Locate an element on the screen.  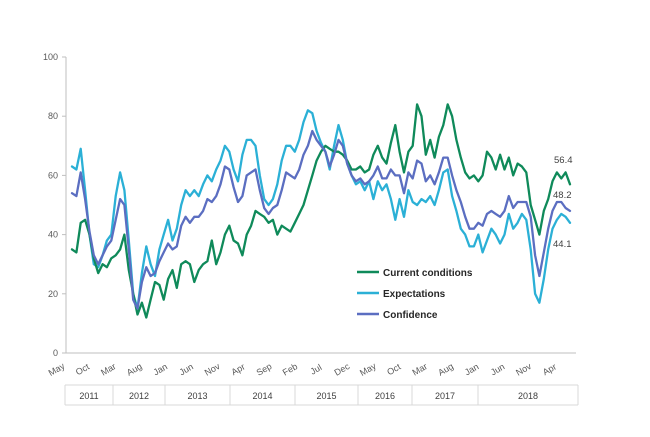
legend: Current conditions Expectations Confidence is located at coordinates (415, 294).